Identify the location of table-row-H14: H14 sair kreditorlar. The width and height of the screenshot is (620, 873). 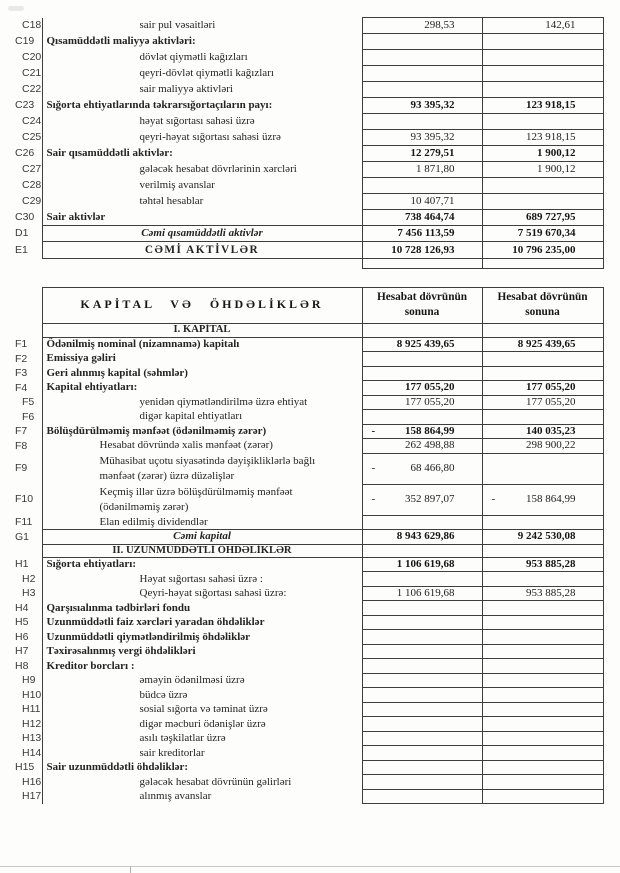
(308, 753).